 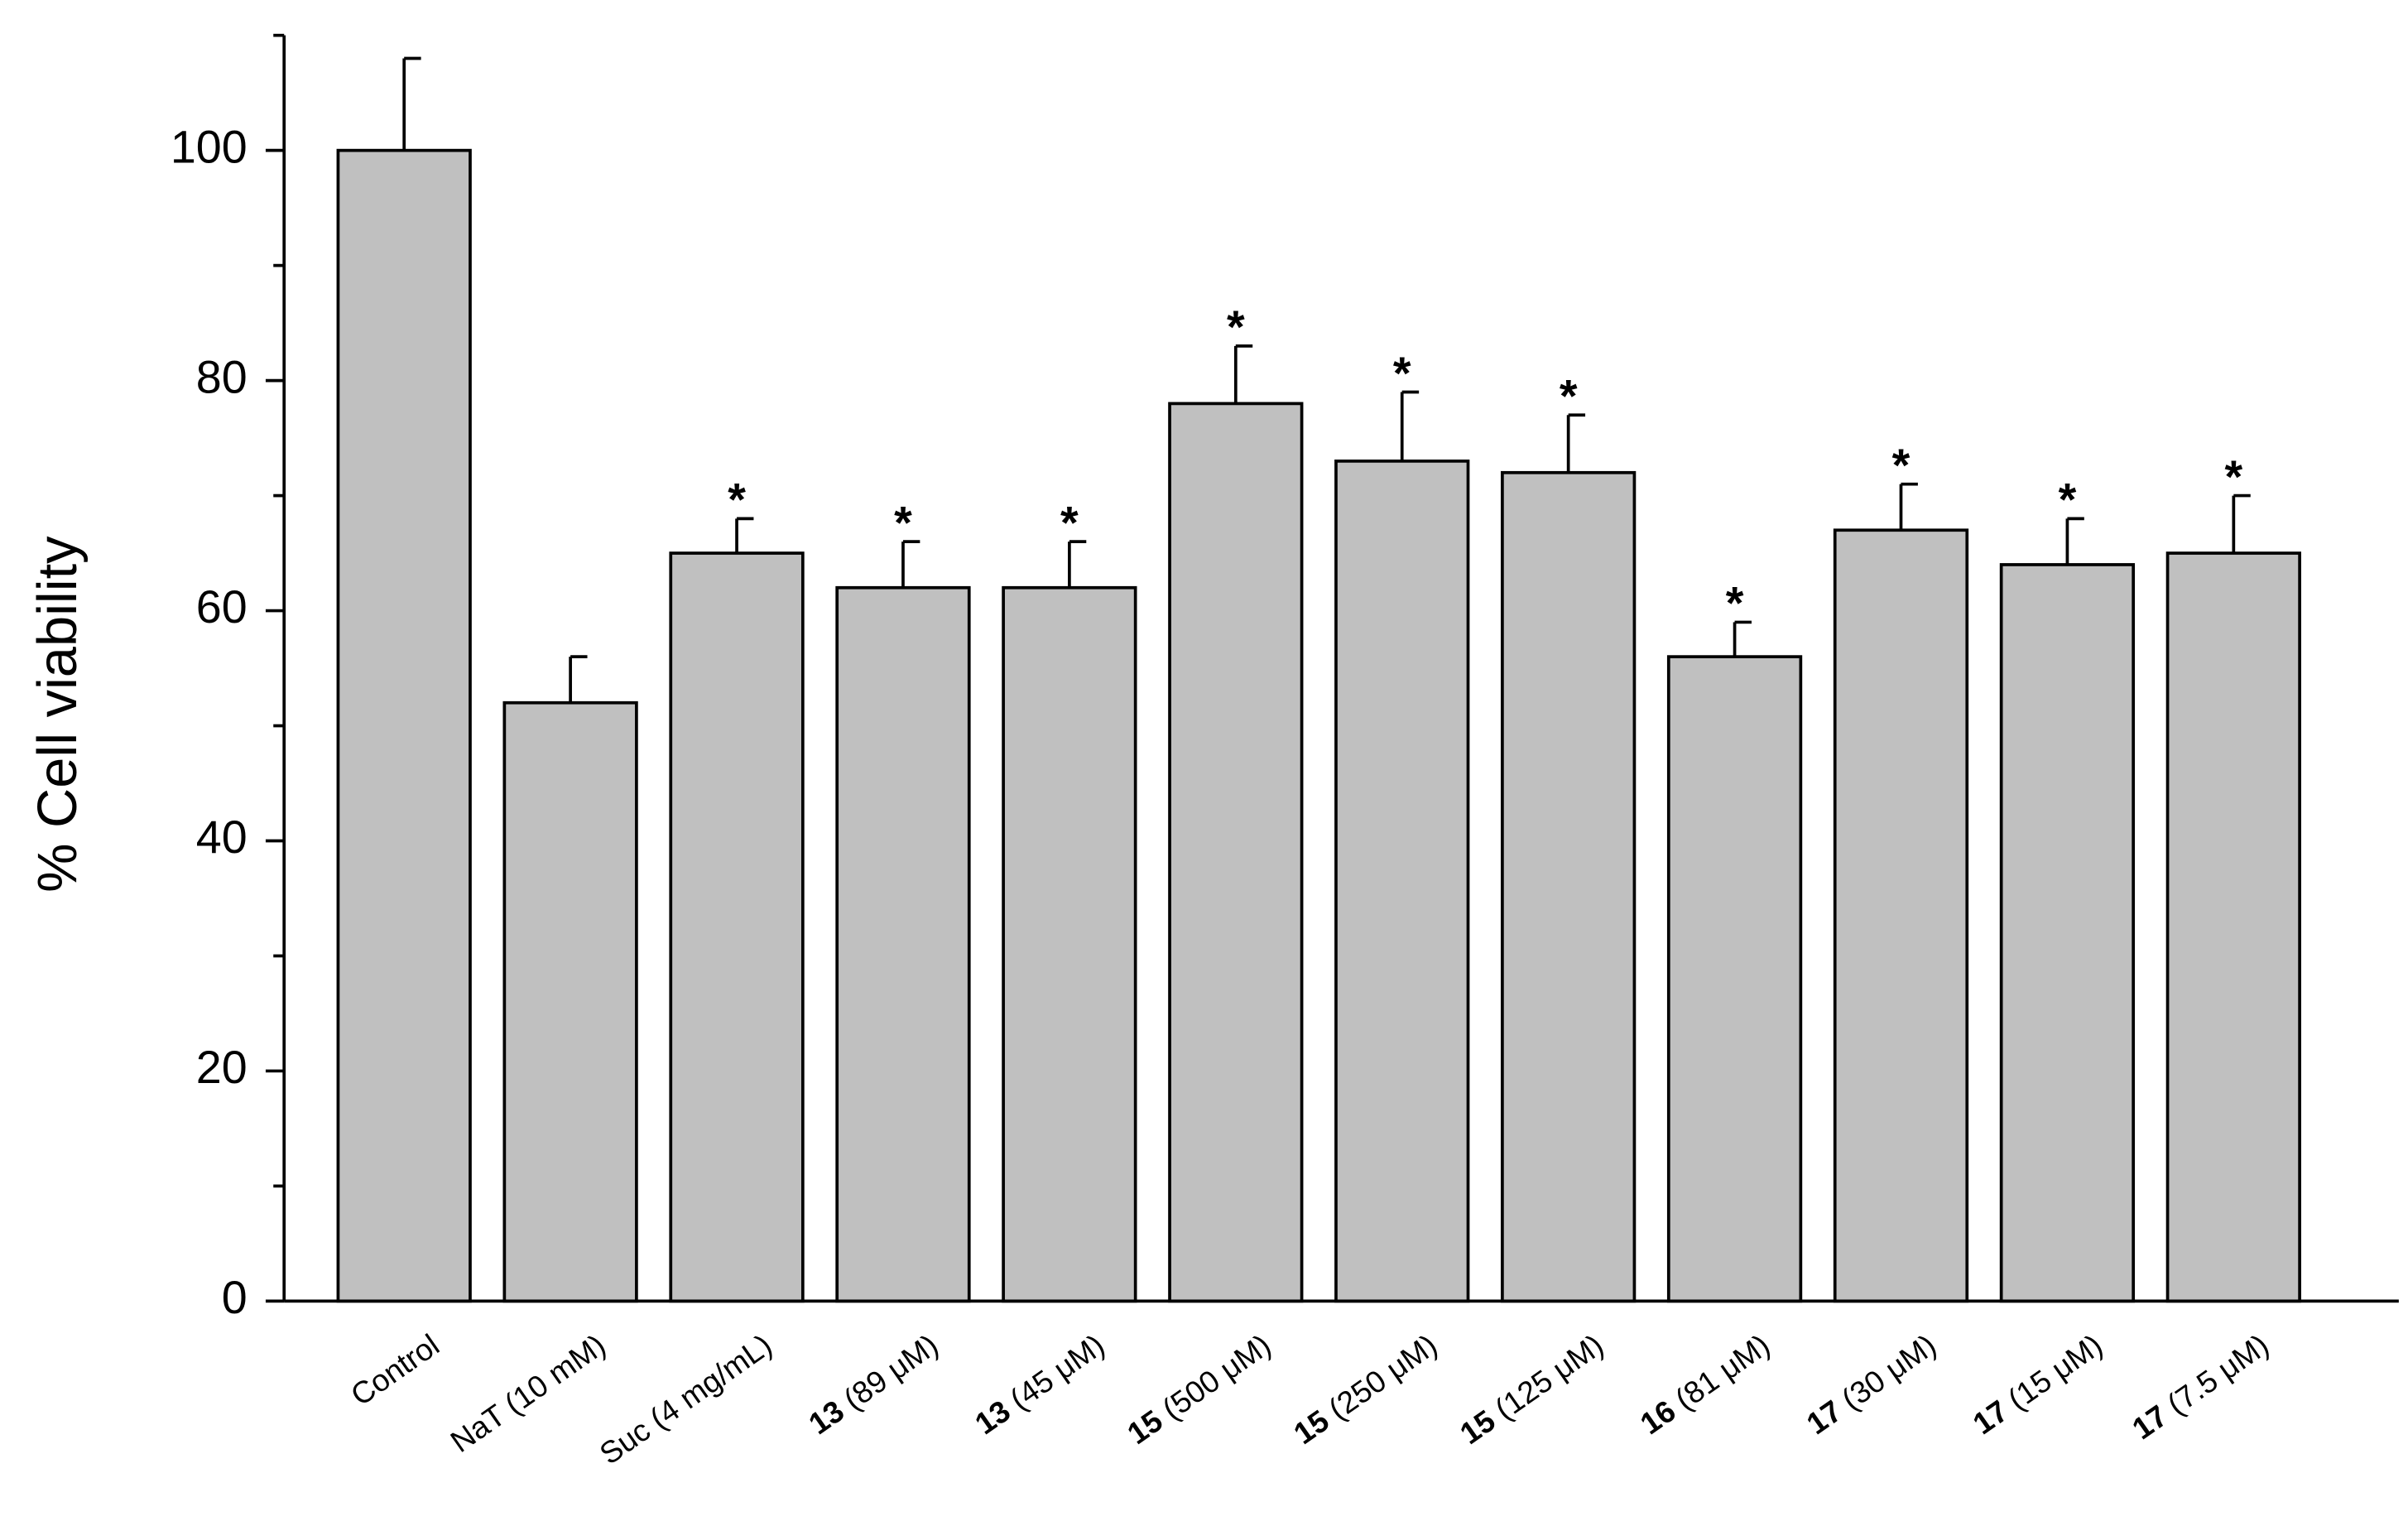 I want to click on x-tick-label-part: NaT (10 mM), so click(x=528, y=1393).